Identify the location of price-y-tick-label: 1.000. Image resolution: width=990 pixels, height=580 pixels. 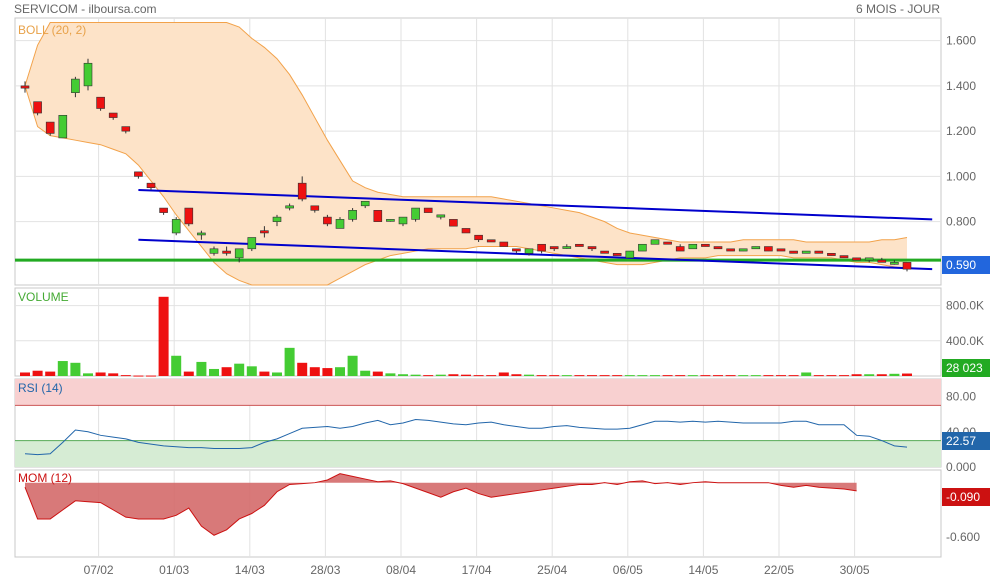
(961, 176).